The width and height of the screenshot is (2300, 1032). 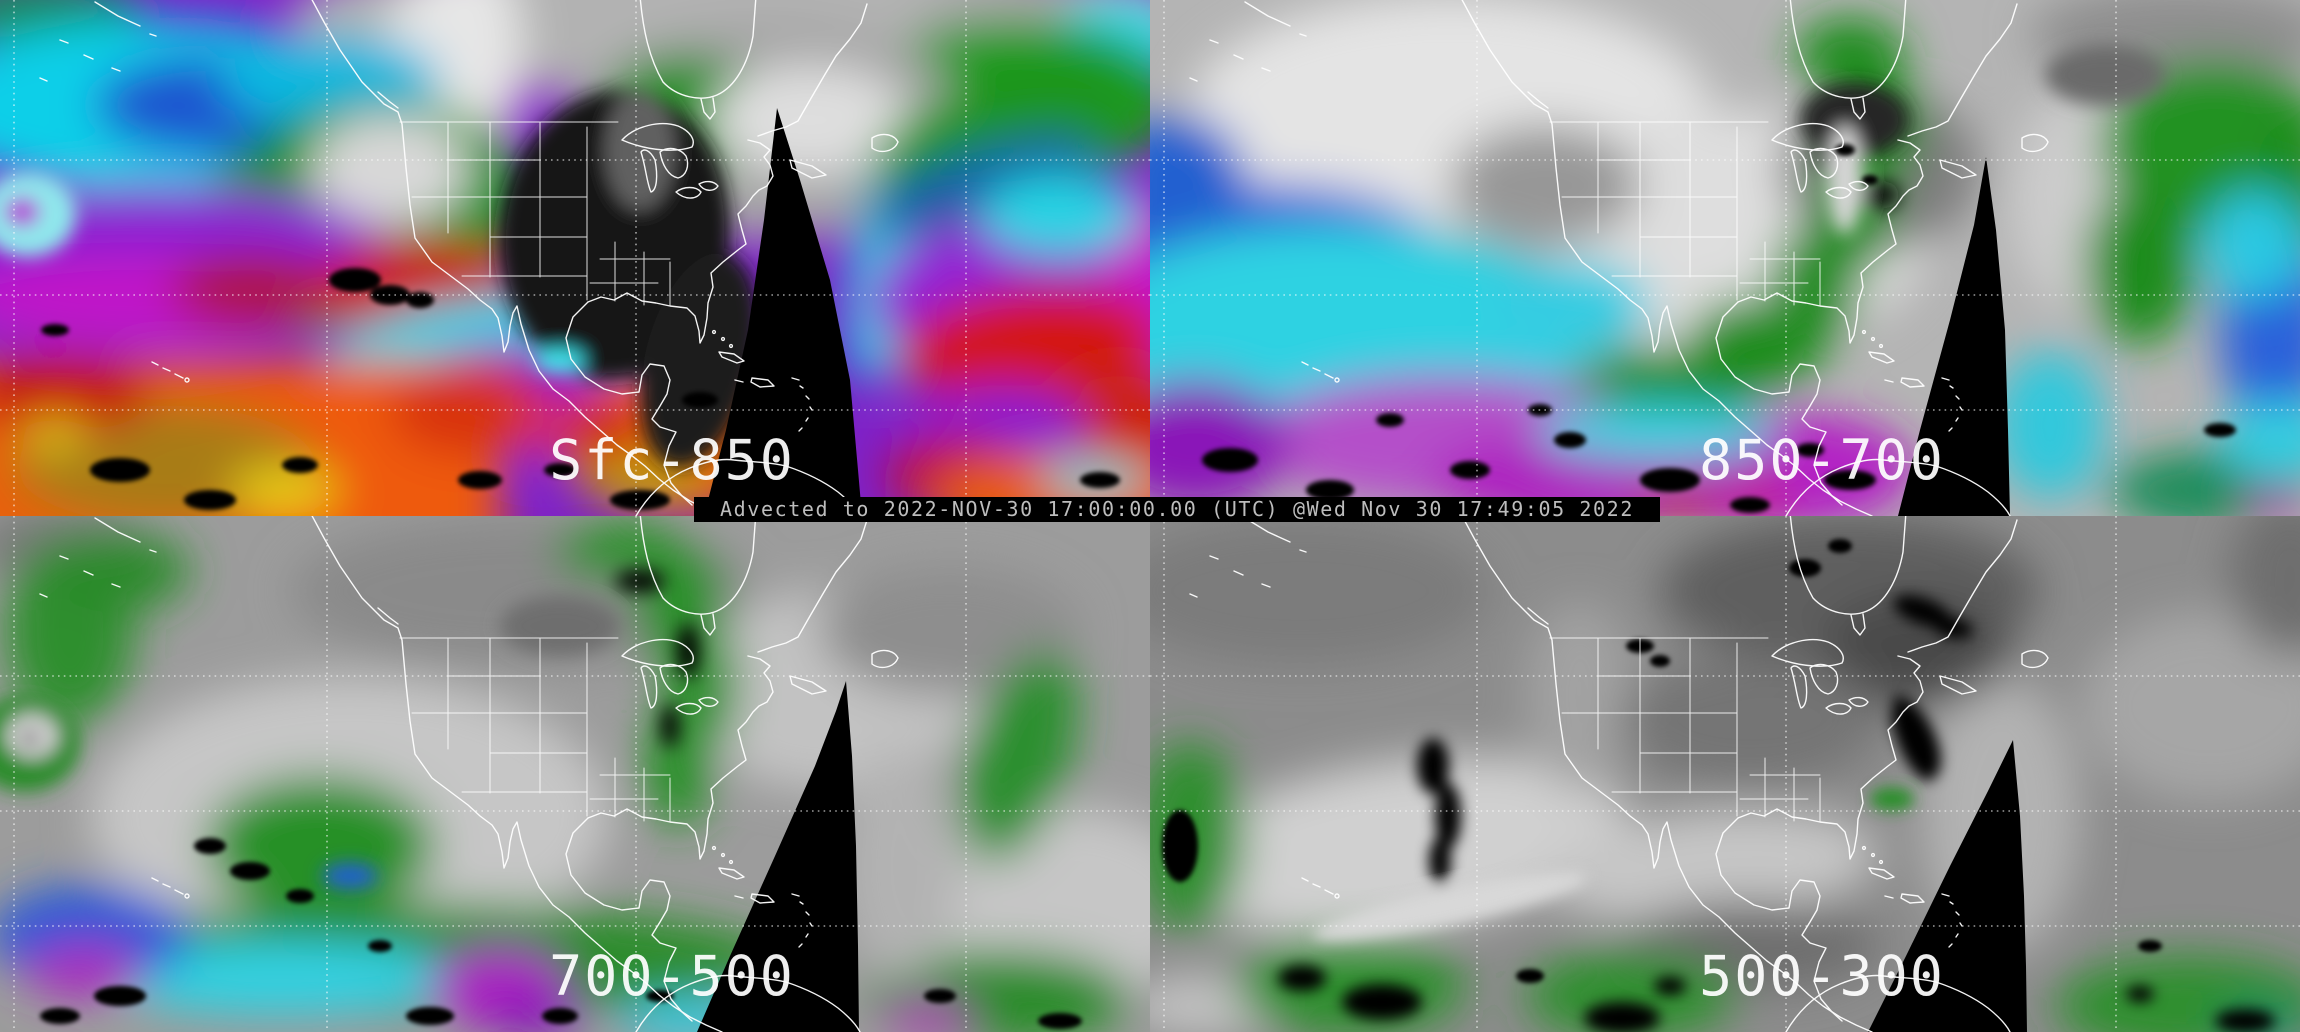 What do you see at coordinates (349, 729) in the screenshot?
I see `land-dry-detail` at bounding box center [349, 729].